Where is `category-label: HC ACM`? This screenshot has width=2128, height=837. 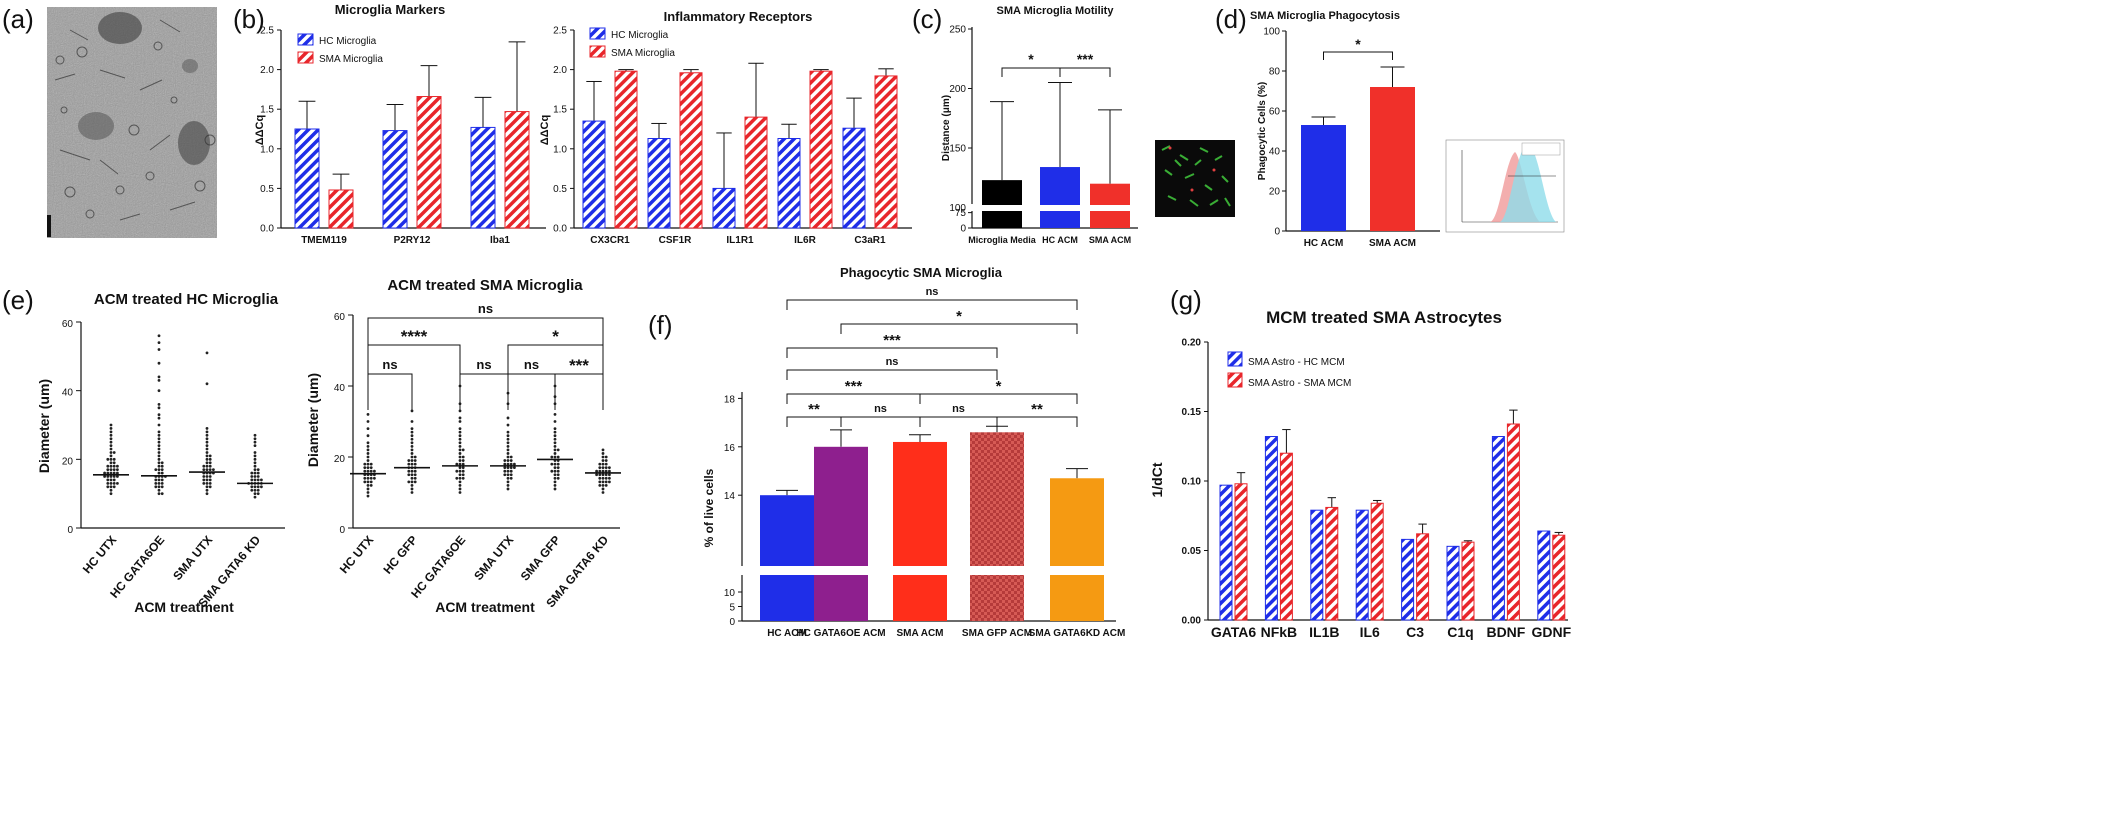 category-label: HC ACM is located at coordinates (1324, 243).